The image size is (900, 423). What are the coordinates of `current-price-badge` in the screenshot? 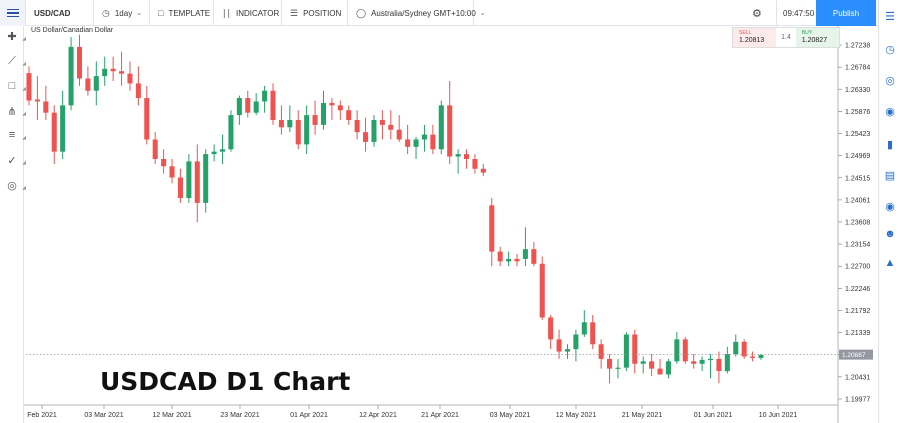 It's located at (856, 354).